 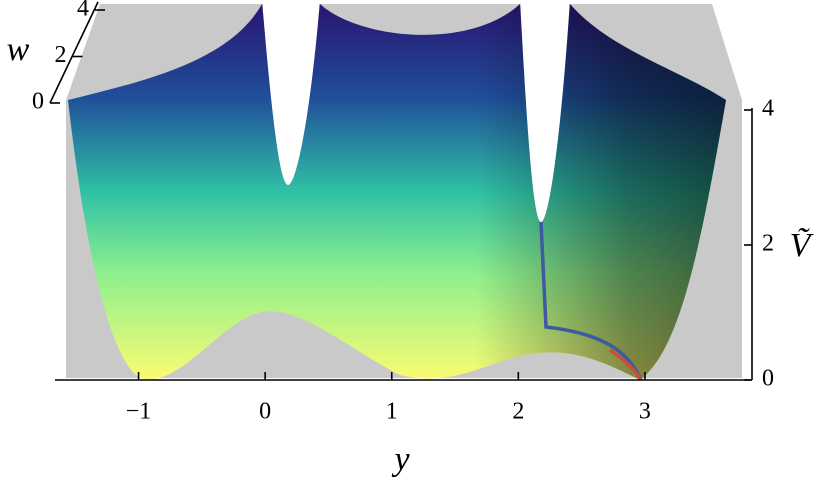 What do you see at coordinates (645, 412) in the screenshot?
I see `x-tick-label: 3` at bounding box center [645, 412].